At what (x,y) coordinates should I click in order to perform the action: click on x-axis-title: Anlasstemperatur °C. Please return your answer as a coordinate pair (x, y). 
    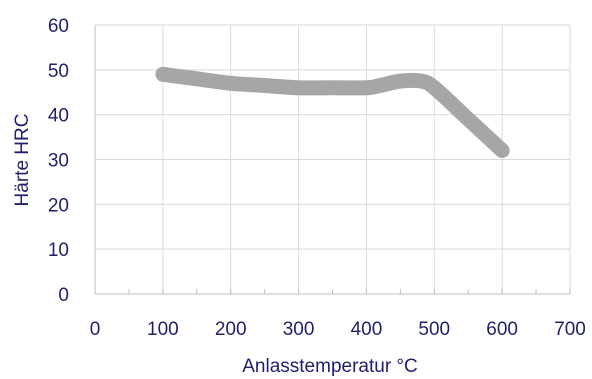
    Looking at the image, I should click on (330, 366).